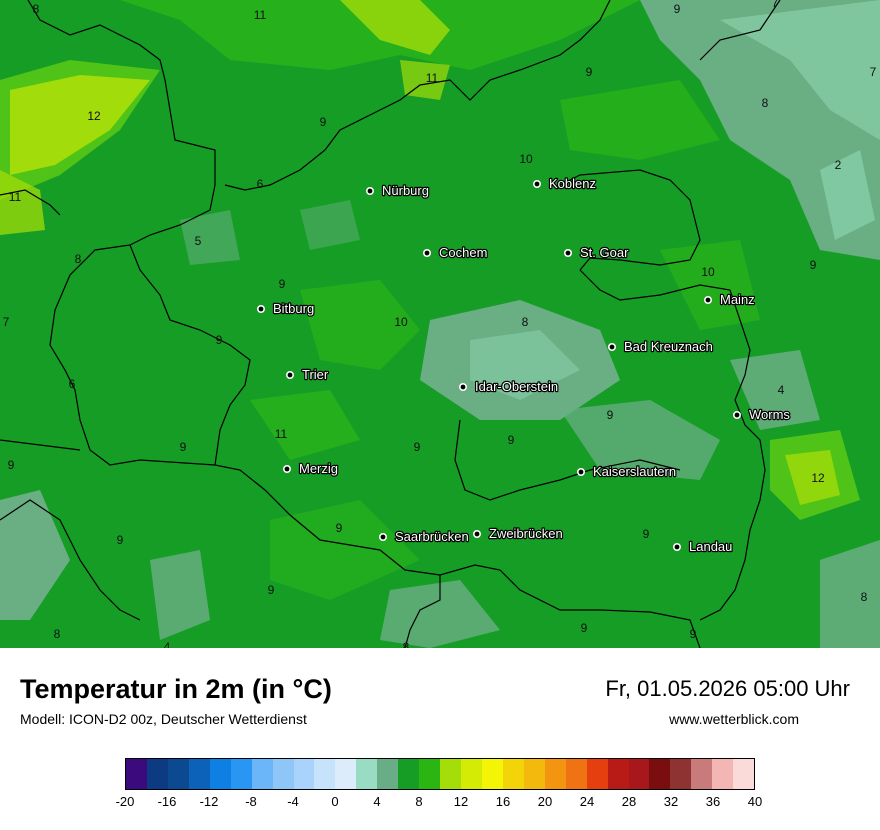  I want to click on color-scale-tick-label: 0, so click(335, 801).